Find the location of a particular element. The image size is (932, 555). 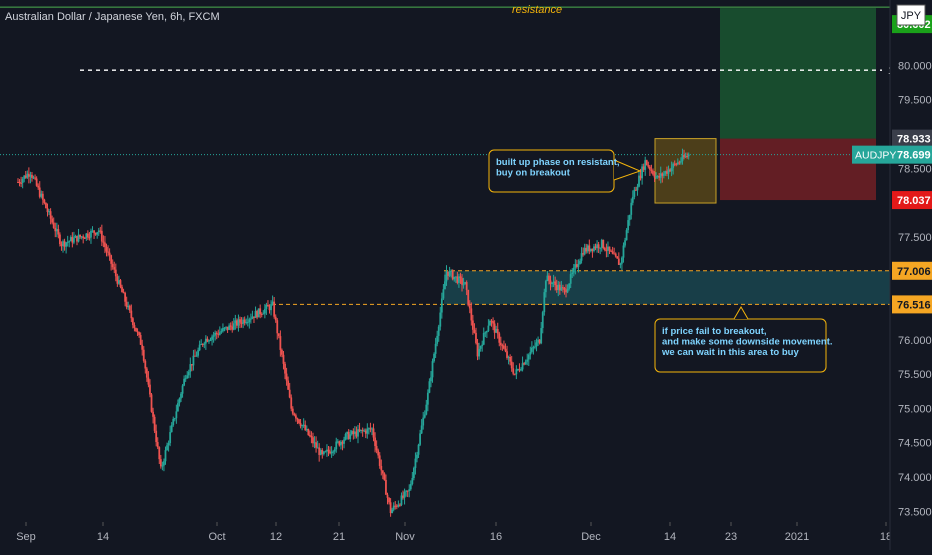

consolidation-box is located at coordinates (685, 171).